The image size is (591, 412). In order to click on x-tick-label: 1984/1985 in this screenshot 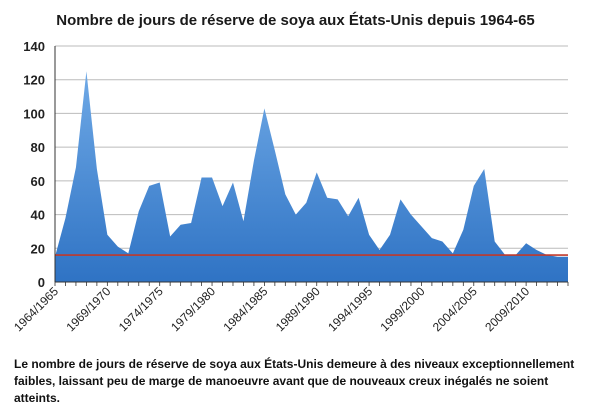, I will do `click(245, 309)`.